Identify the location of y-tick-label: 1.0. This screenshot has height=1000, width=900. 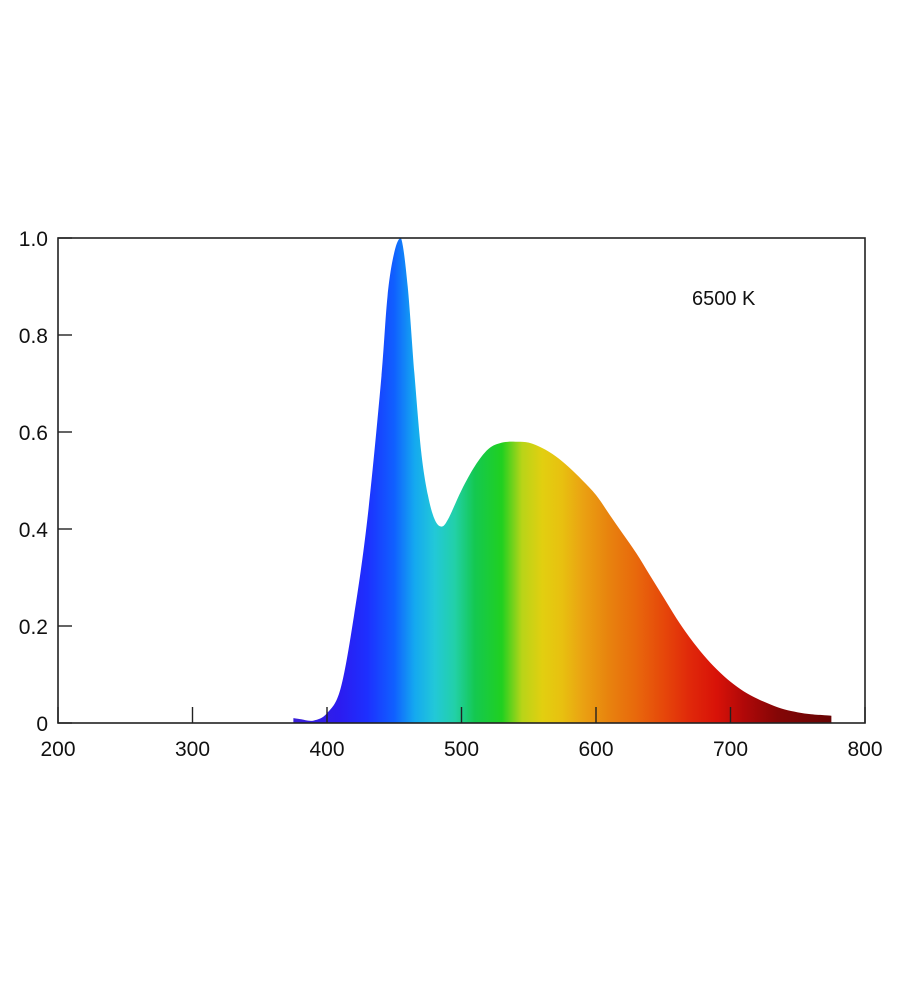
(33, 239).